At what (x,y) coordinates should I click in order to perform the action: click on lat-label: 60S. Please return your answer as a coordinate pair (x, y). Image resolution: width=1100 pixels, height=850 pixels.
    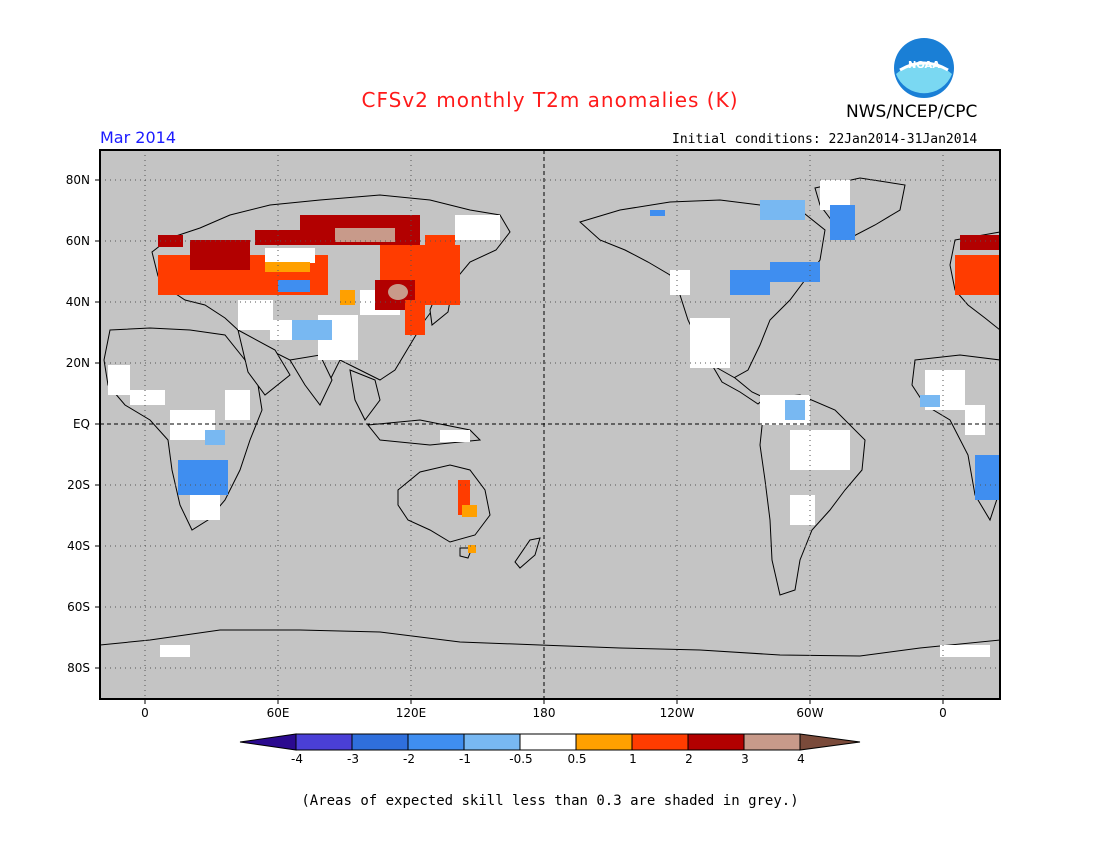
    Looking at the image, I should click on (78, 607).